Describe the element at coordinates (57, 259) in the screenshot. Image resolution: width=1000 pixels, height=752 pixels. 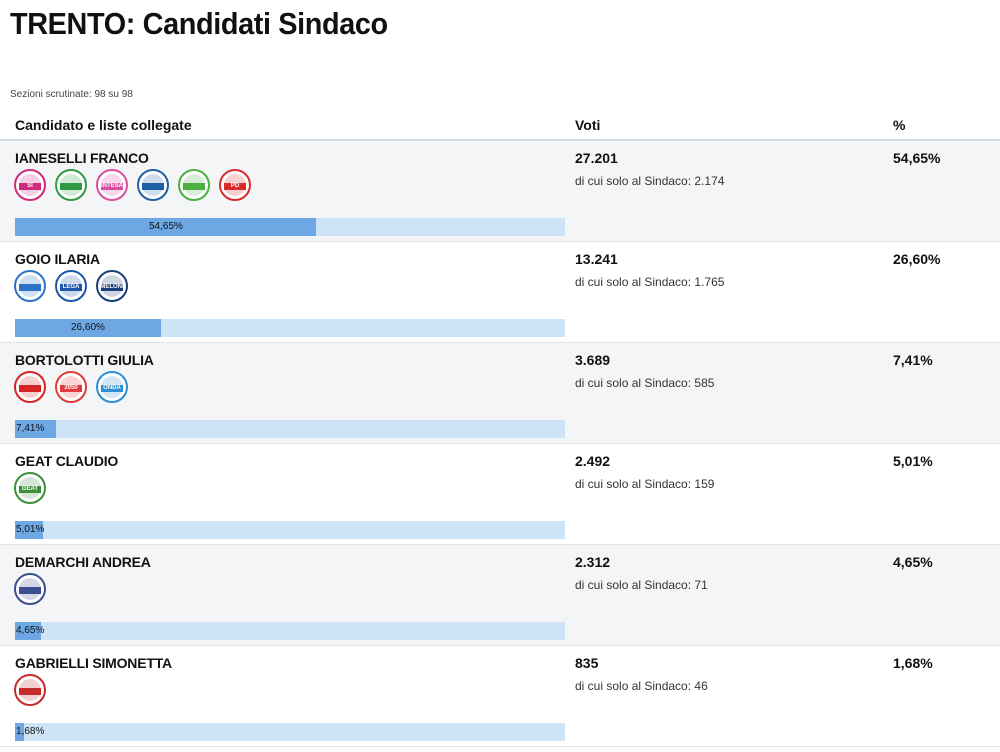
I see `candidate-name: GOIO ILARIA` at that location.